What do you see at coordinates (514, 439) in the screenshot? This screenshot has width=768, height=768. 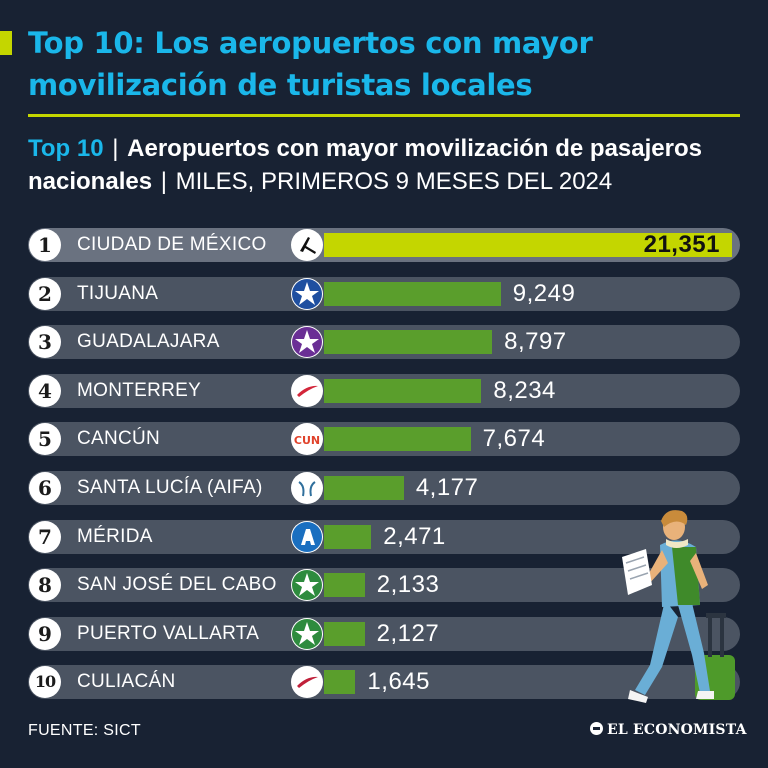 I see `value-label: 7,674` at bounding box center [514, 439].